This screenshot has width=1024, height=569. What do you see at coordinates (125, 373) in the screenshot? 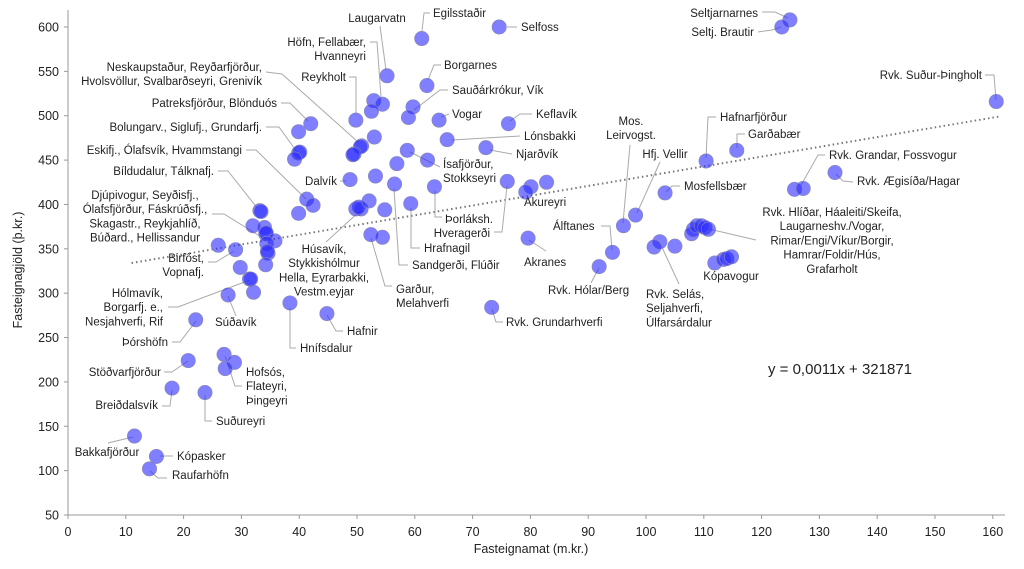
I see `point-label: Stöðvarfjörður` at bounding box center [125, 373].